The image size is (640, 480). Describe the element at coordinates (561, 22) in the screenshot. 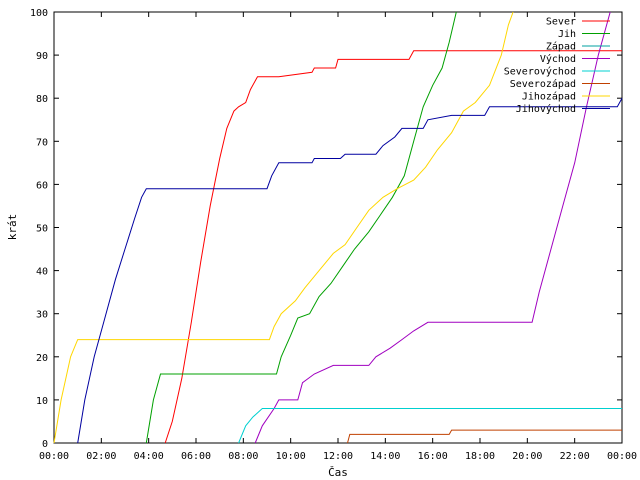

I see `legend-label: Sever` at that location.